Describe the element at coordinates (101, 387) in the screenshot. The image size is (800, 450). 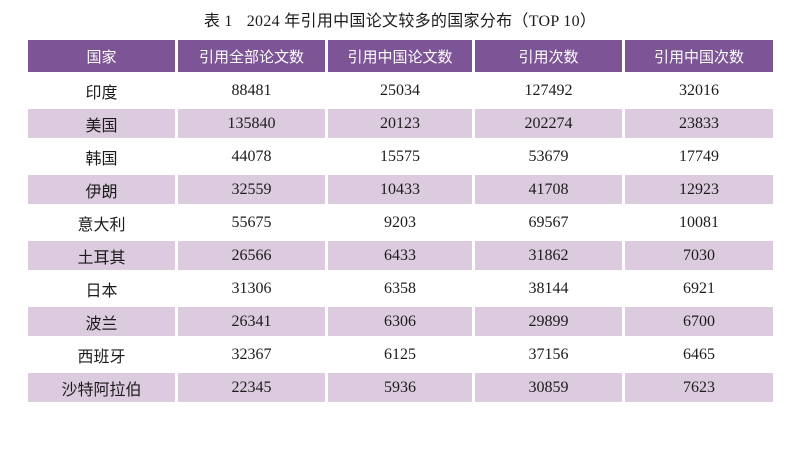
I see `country-cell: 沙特阿拉伯` at that location.